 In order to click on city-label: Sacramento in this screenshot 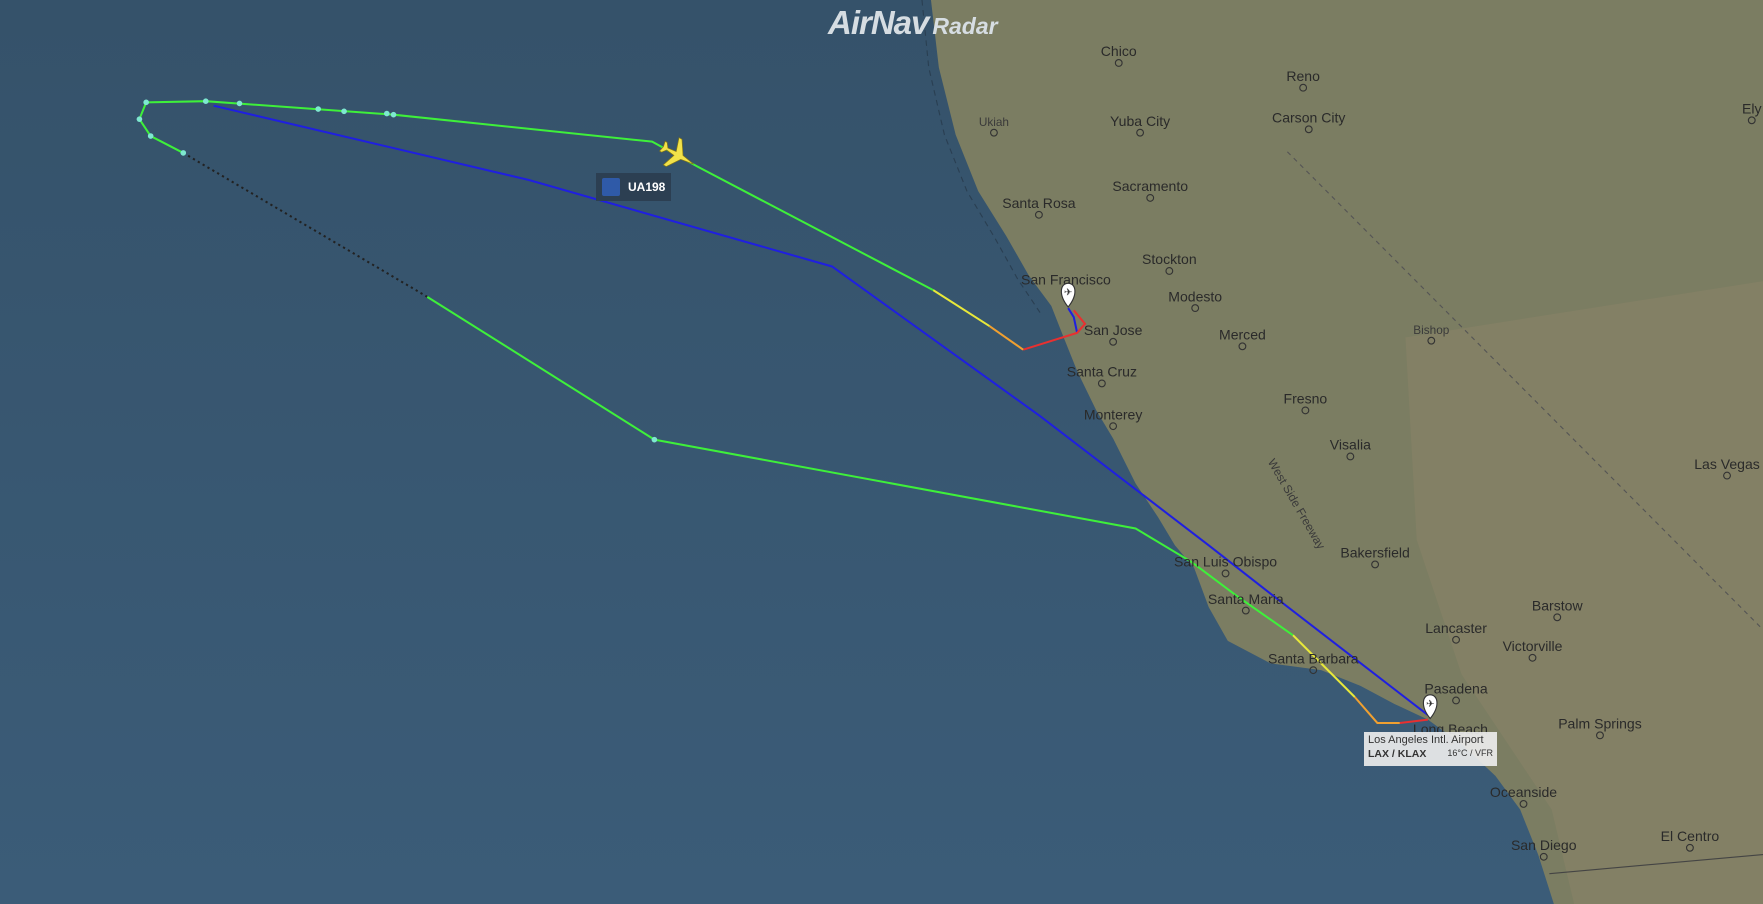, I will do `click(1150, 190)`.